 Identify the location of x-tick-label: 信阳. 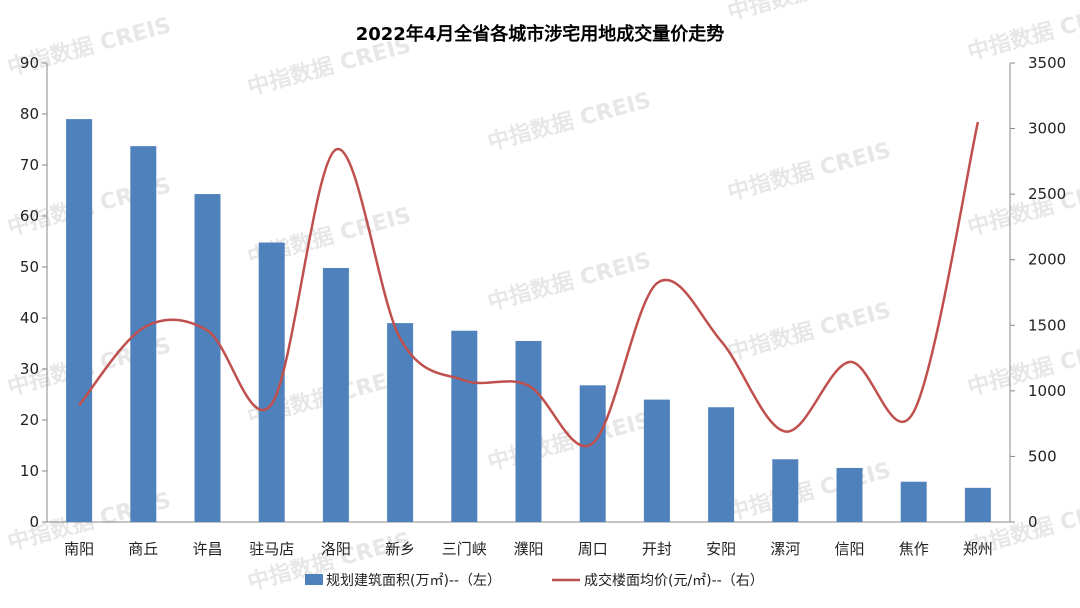
(849, 549).